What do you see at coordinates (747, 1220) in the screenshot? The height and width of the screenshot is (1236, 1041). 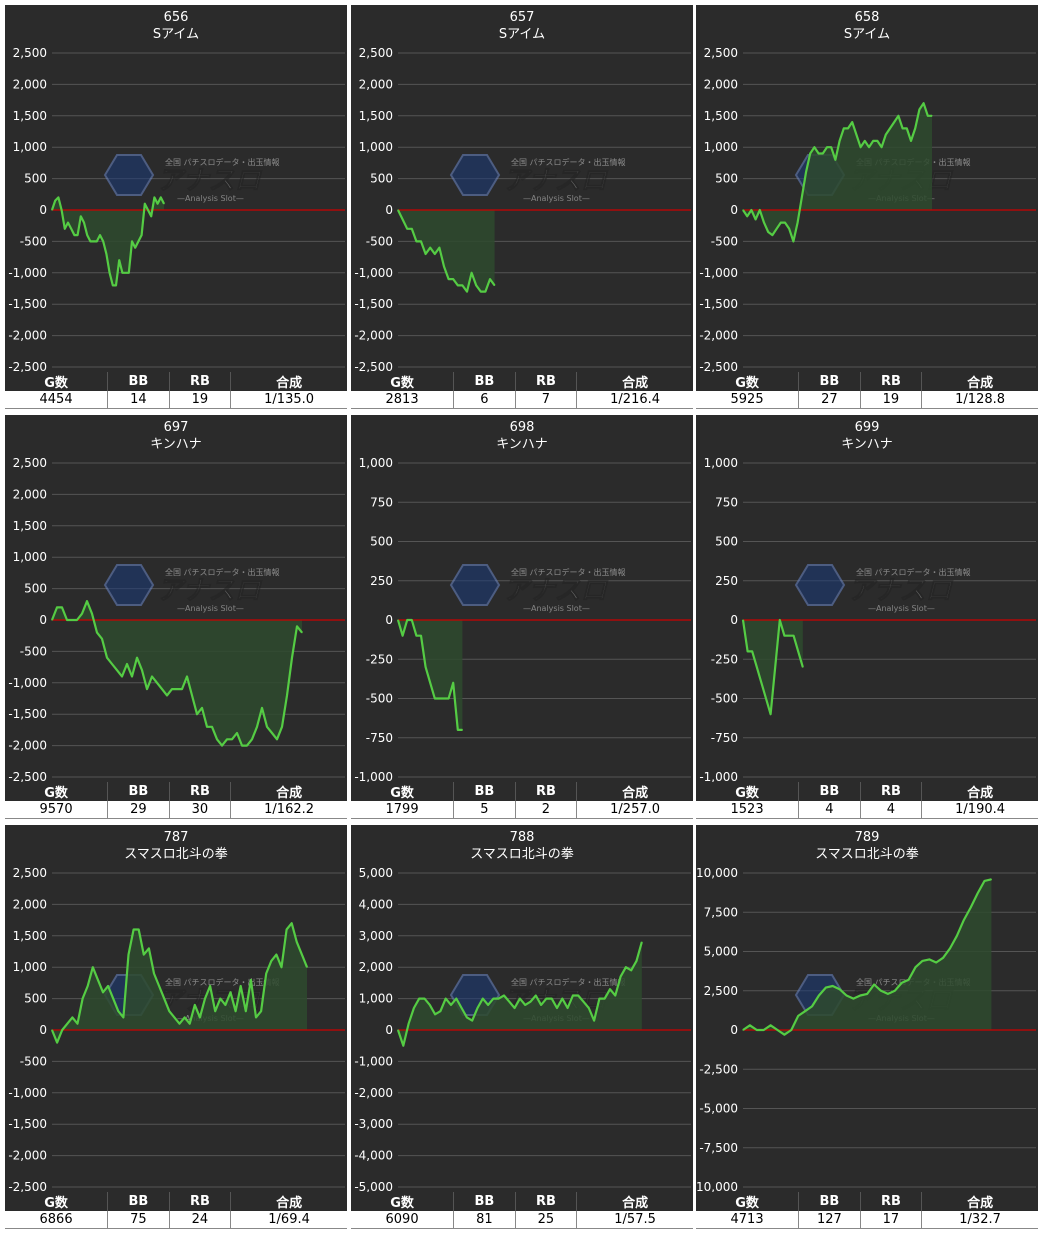 I see `stats-value-g: 4713` at bounding box center [747, 1220].